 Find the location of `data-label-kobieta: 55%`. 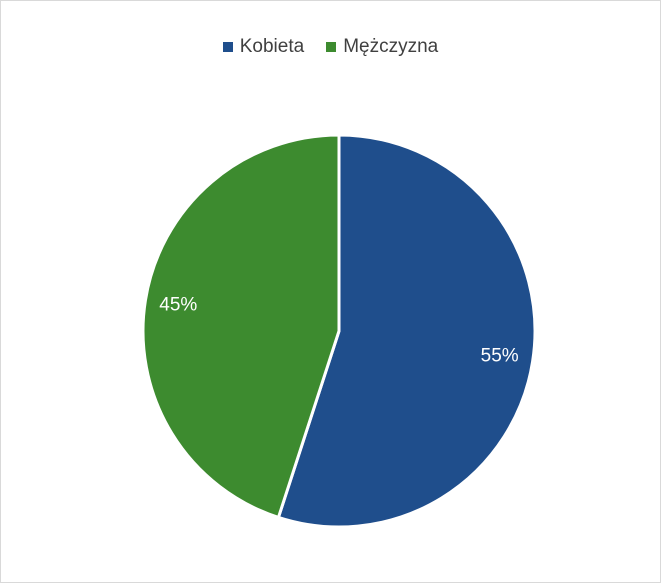

data-label-kobieta: 55% is located at coordinates (500, 355).